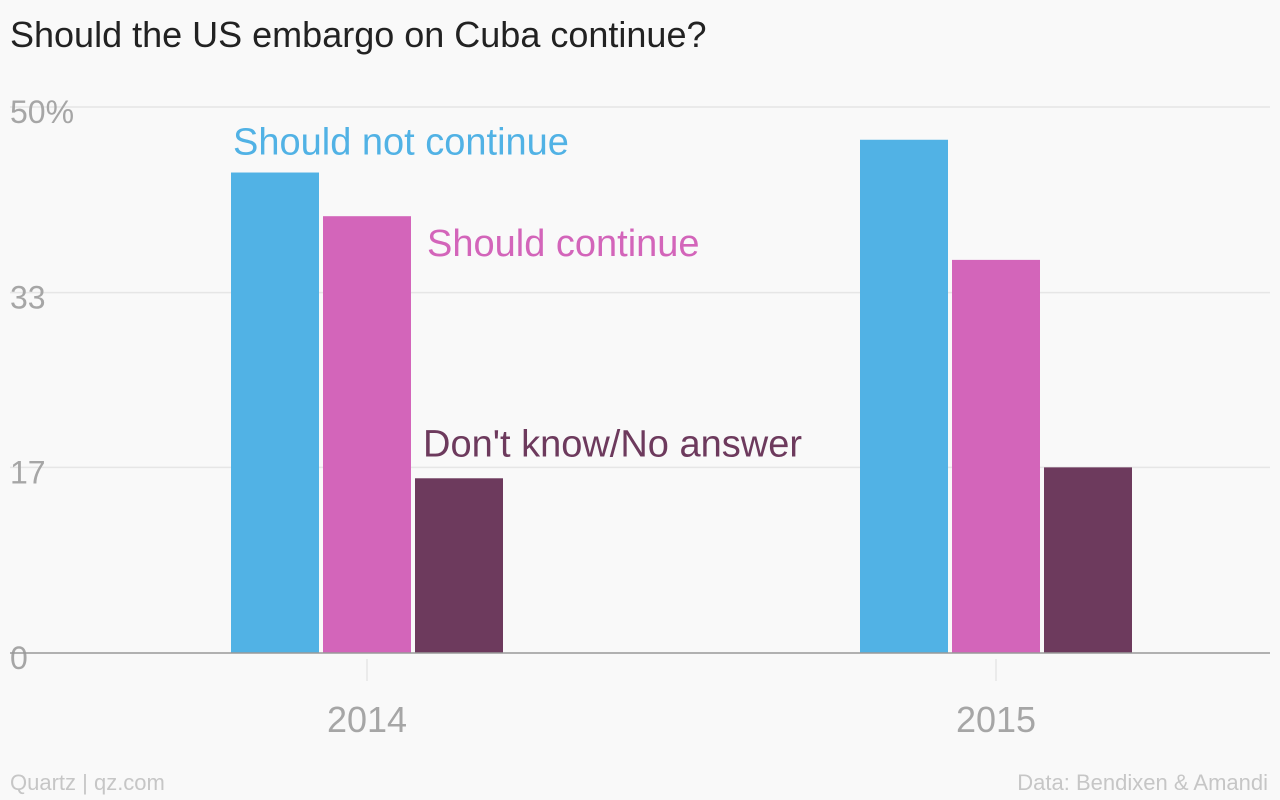 This screenshot has height=800, width=1280. Describe the element at coordinates (1142, 782) in the screenshot. I see `footer-source: Data: Bendixen & Amandi` at that location.